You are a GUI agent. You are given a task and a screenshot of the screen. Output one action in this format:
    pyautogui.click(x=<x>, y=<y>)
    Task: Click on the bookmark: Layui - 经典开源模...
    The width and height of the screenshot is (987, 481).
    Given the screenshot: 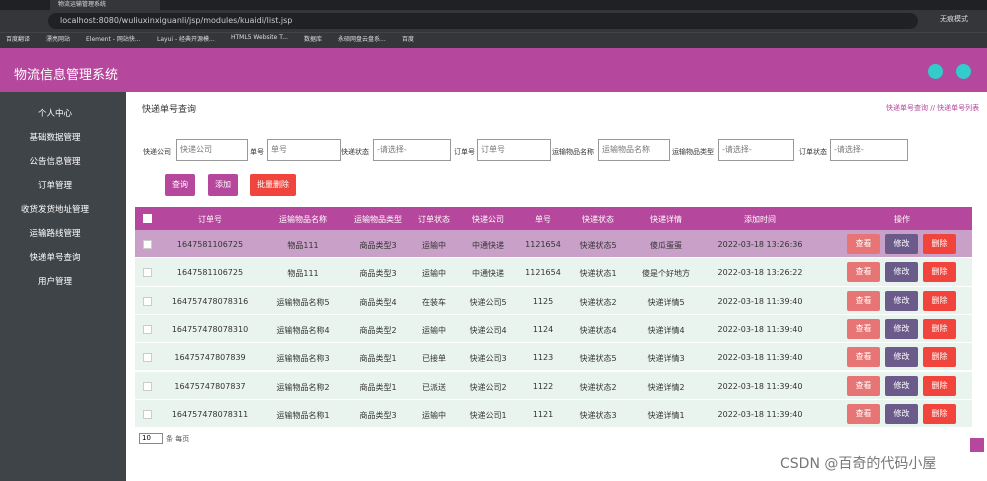 What is the action you would take?
    pyautogui.click(x=186, y=39)
    